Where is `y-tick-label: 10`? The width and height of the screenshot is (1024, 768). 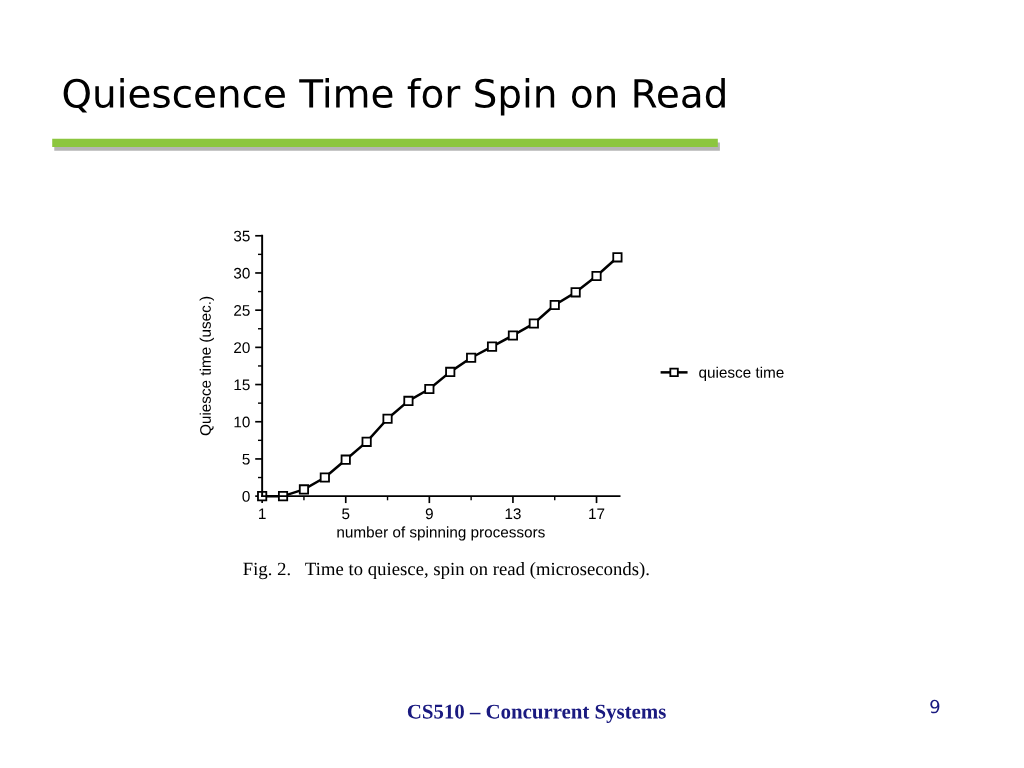
y-tick-label: 10 is located at coordinates (242, 422).